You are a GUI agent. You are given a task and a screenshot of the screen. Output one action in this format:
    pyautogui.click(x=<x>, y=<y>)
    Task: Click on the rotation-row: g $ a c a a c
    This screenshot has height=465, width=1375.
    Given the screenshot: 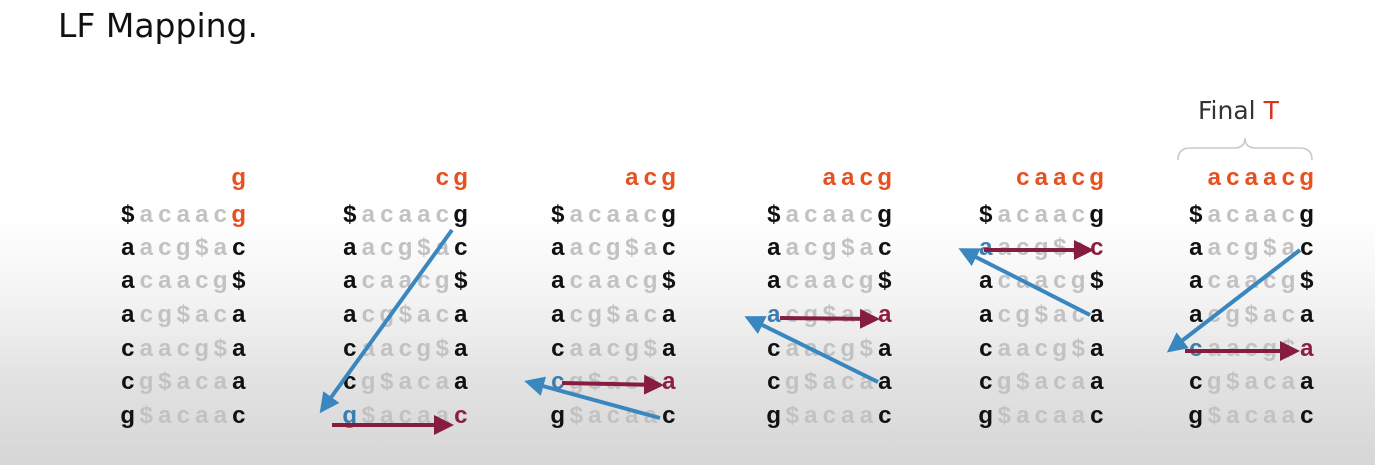 What is the action you would take?
    pyautogui.click(x=1042, y=416)
    